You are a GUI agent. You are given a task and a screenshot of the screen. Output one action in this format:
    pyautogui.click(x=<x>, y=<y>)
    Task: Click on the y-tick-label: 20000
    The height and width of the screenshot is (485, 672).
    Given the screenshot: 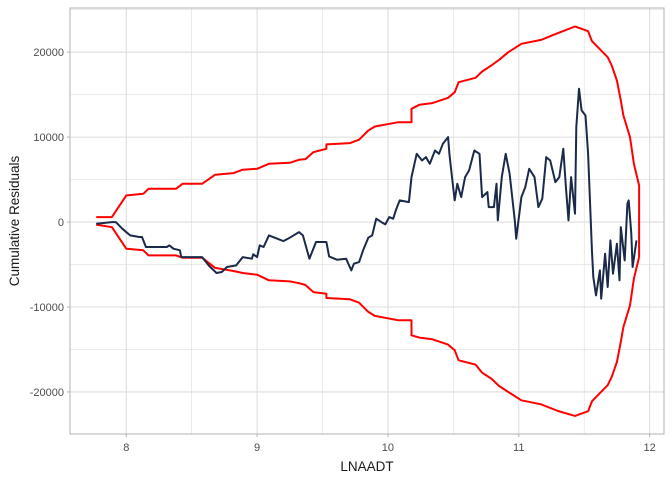 What is the action you would take?
    pyautogui.click(x=48, y=53)
    